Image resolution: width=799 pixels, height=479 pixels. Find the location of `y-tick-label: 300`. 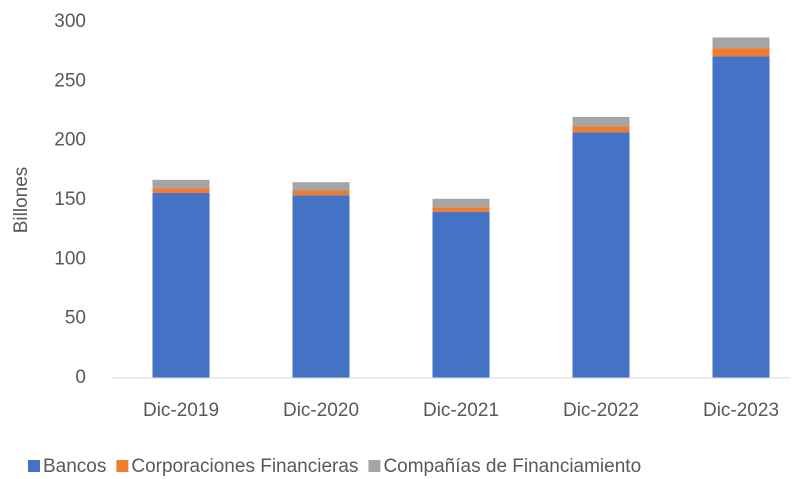

y-tick-label: 300 is located at coordinates (70, 21).